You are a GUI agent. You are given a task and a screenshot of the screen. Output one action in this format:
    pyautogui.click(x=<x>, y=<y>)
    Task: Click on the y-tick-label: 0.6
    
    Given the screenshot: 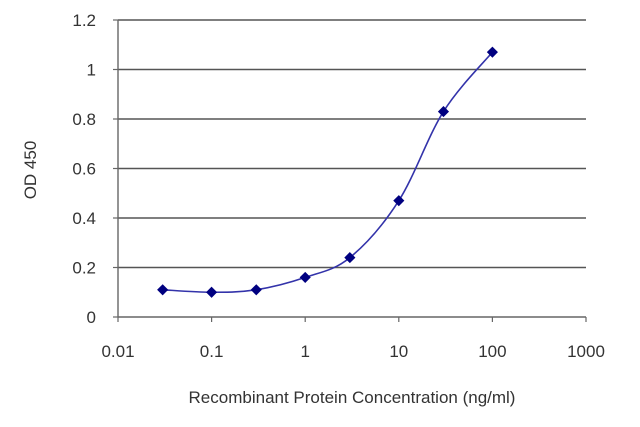 What is the action you would take?
    pyautogui.click(x=84, y=169)
    